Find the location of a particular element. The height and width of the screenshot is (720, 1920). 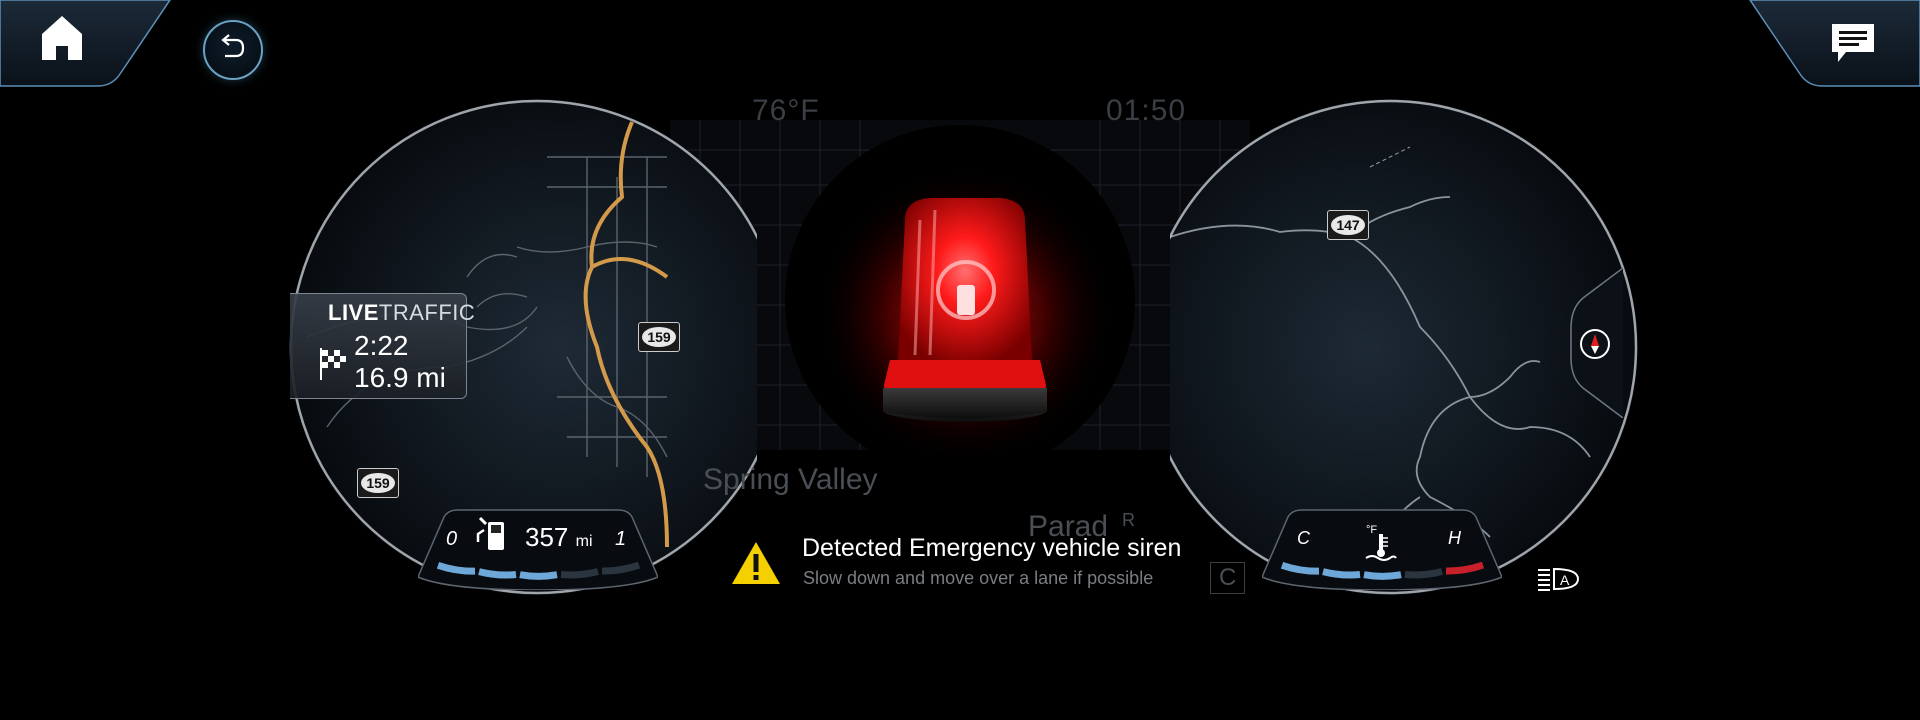

place-label-spring-valley: Spring Valley is located at coordinates (790, 479).